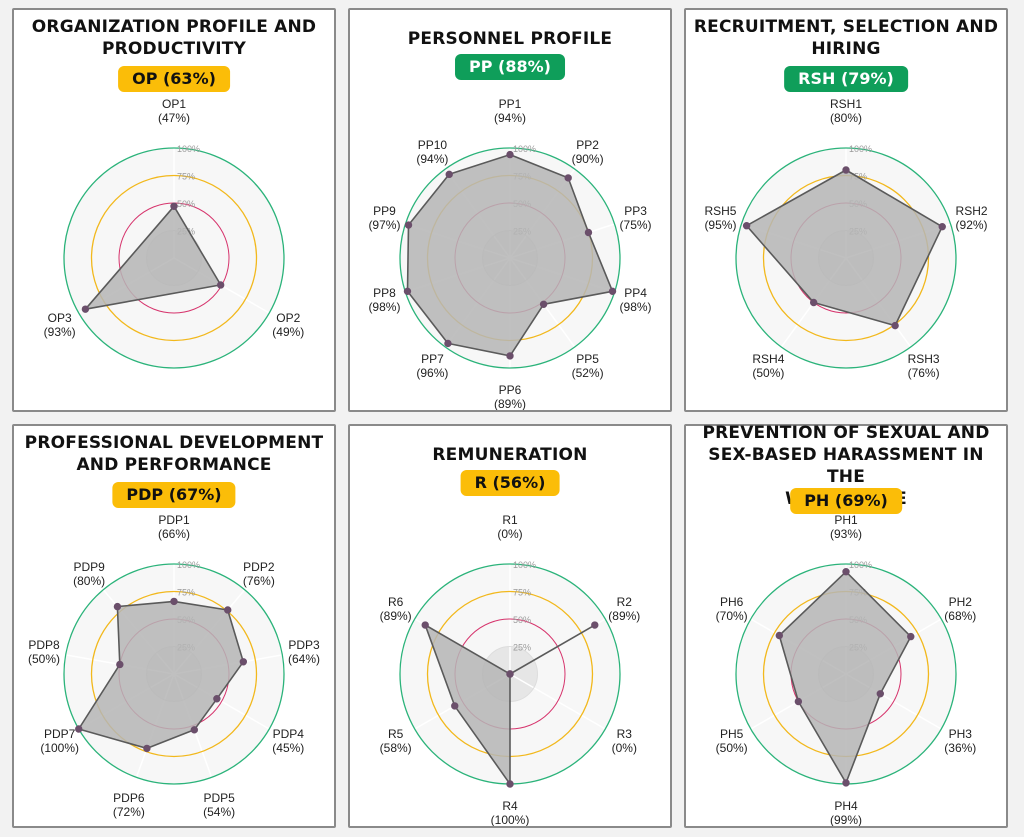 The height and width of the screenshot is (837, 1024). I want to click on data-point-op1, so click(174, 206).